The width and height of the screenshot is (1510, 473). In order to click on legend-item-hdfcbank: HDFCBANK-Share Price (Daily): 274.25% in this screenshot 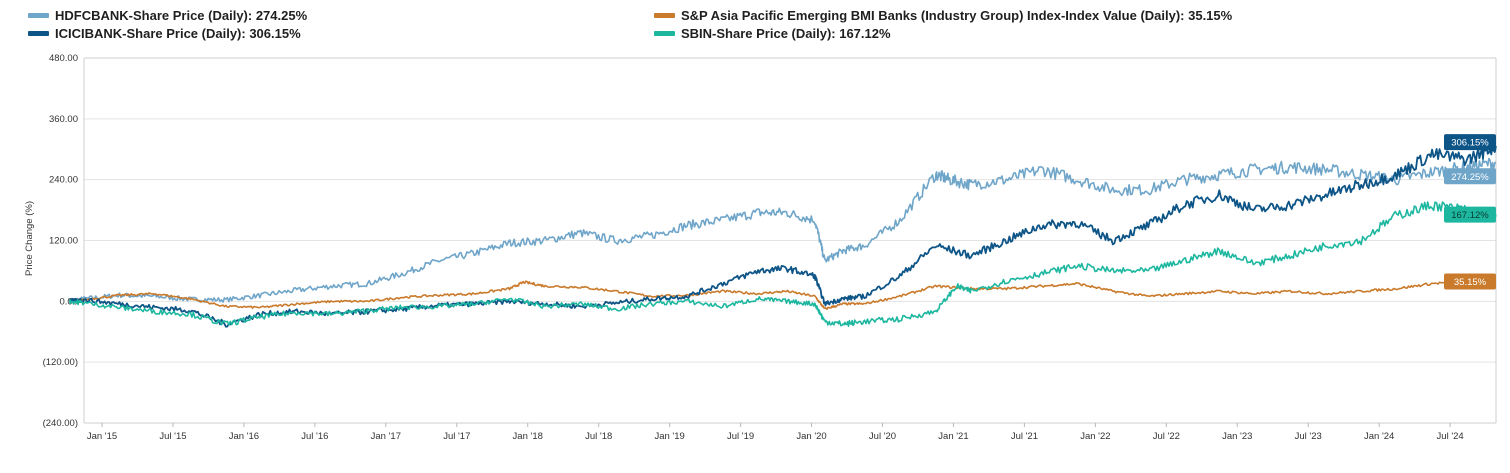, I will do `click(167, 15)`.